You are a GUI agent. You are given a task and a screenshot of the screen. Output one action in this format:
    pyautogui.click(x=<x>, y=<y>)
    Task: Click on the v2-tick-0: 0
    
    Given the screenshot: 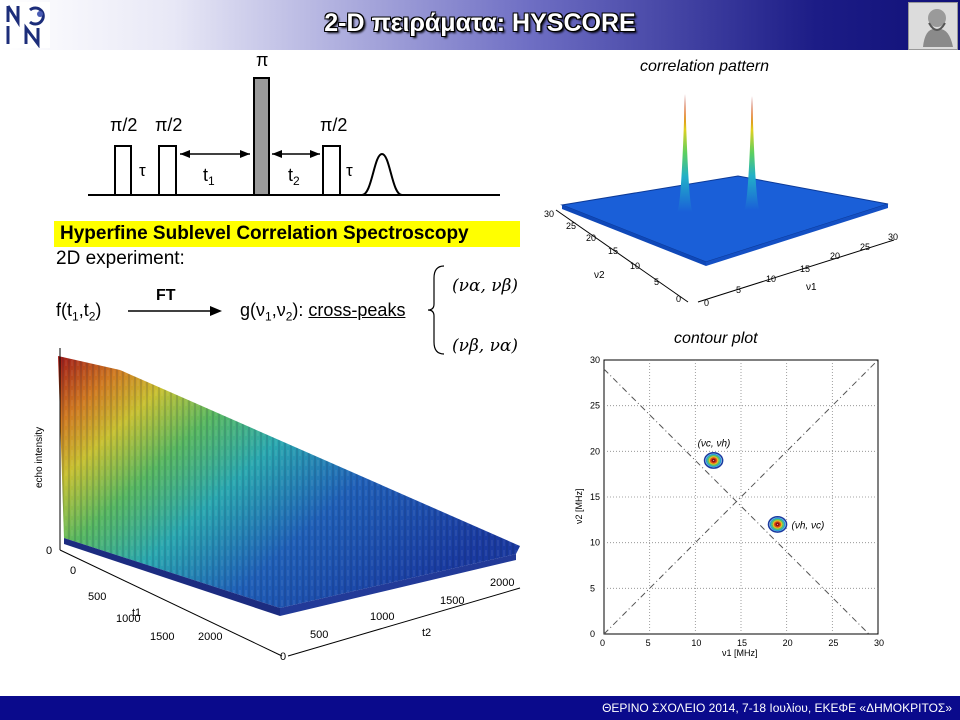 What is the action you would take?
    pyautogui.click(x=678, y=299)
    